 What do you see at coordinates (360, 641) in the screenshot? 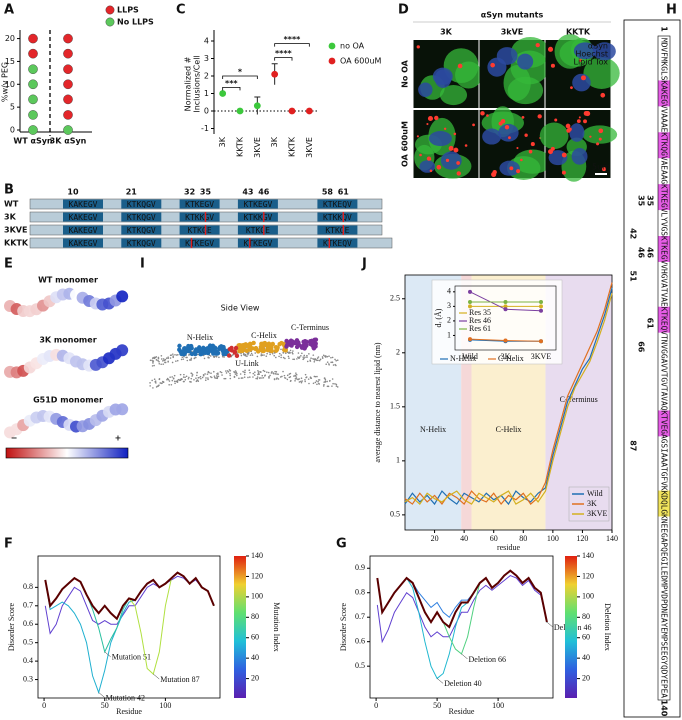
I see `y-tick-label: 0.6` at bounding box center [360, 641].